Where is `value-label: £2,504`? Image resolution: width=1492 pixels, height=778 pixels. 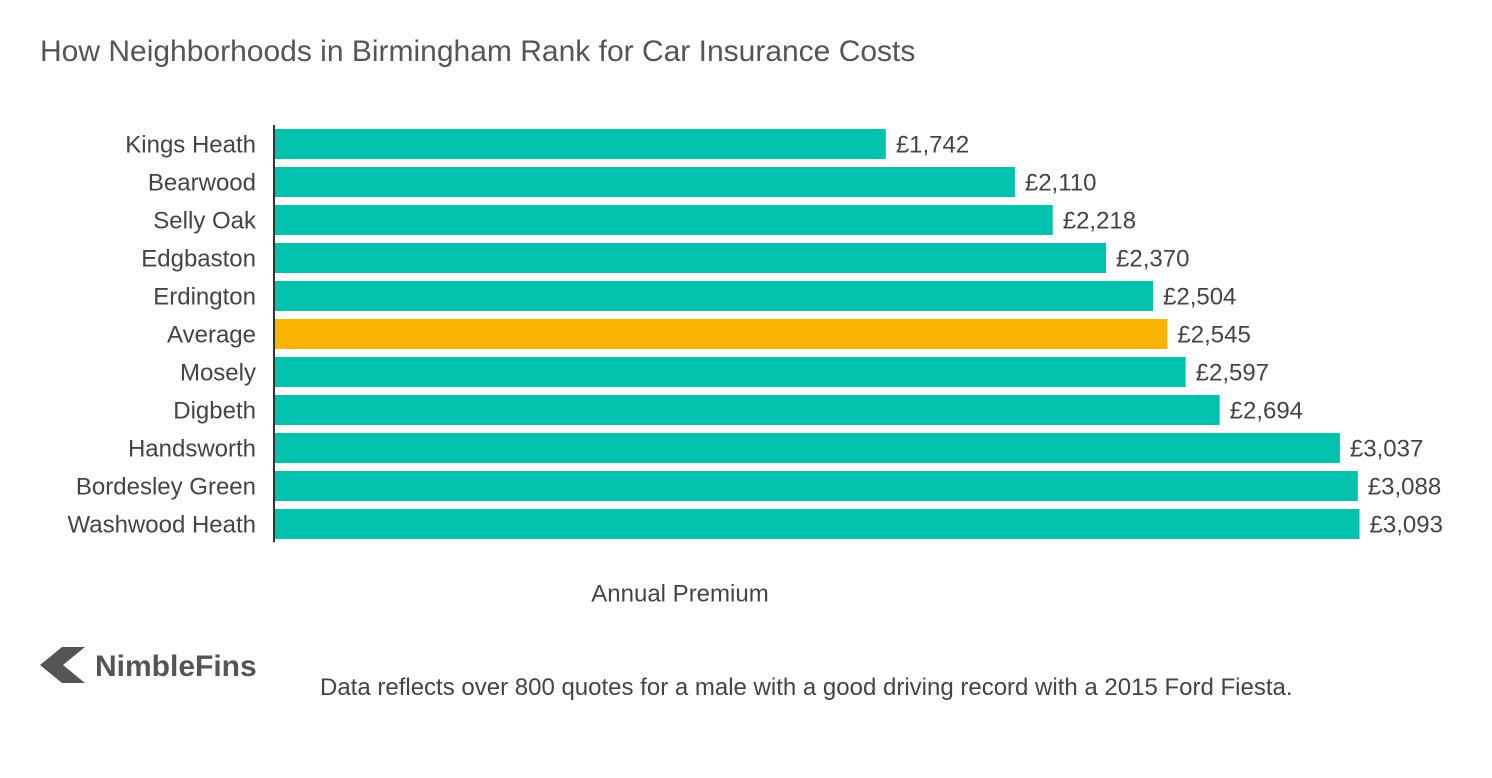
value-label: £2,504 is located at coordinates (1199, 296).